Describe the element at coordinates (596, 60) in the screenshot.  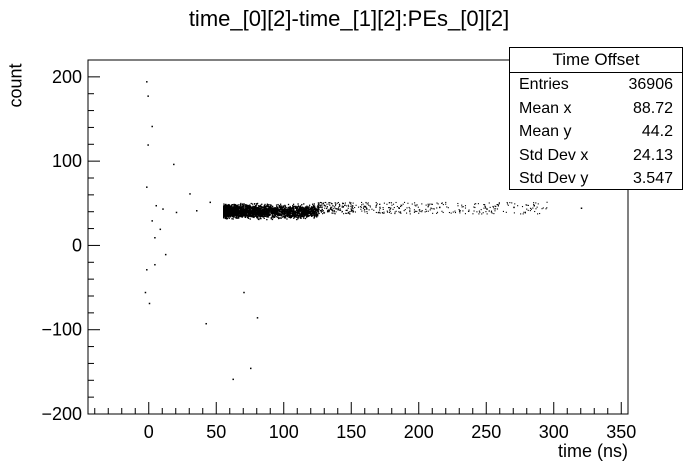
I see `stats-title: Time Offset` at that location.